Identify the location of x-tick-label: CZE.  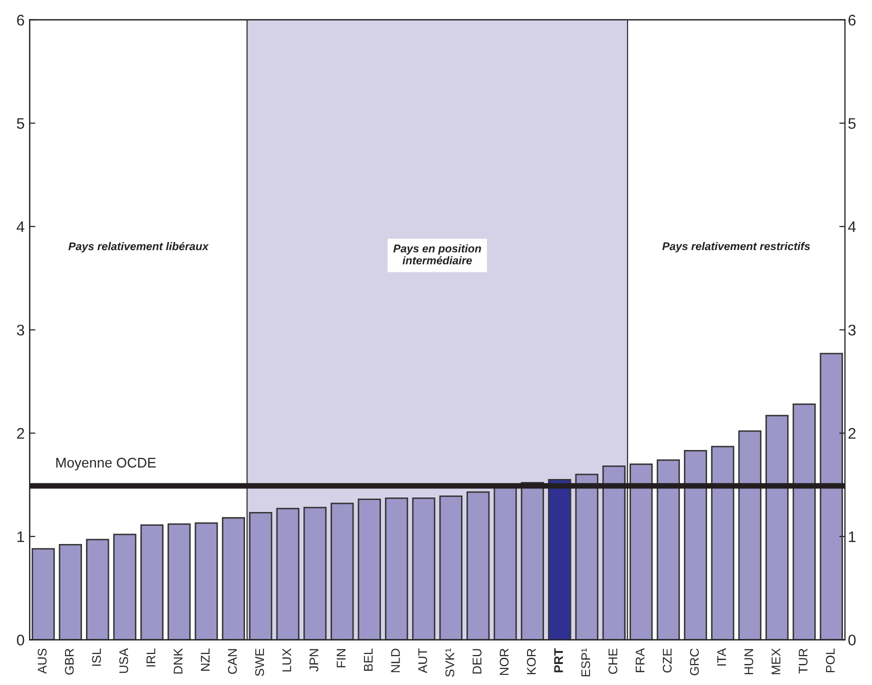
(667, 660).